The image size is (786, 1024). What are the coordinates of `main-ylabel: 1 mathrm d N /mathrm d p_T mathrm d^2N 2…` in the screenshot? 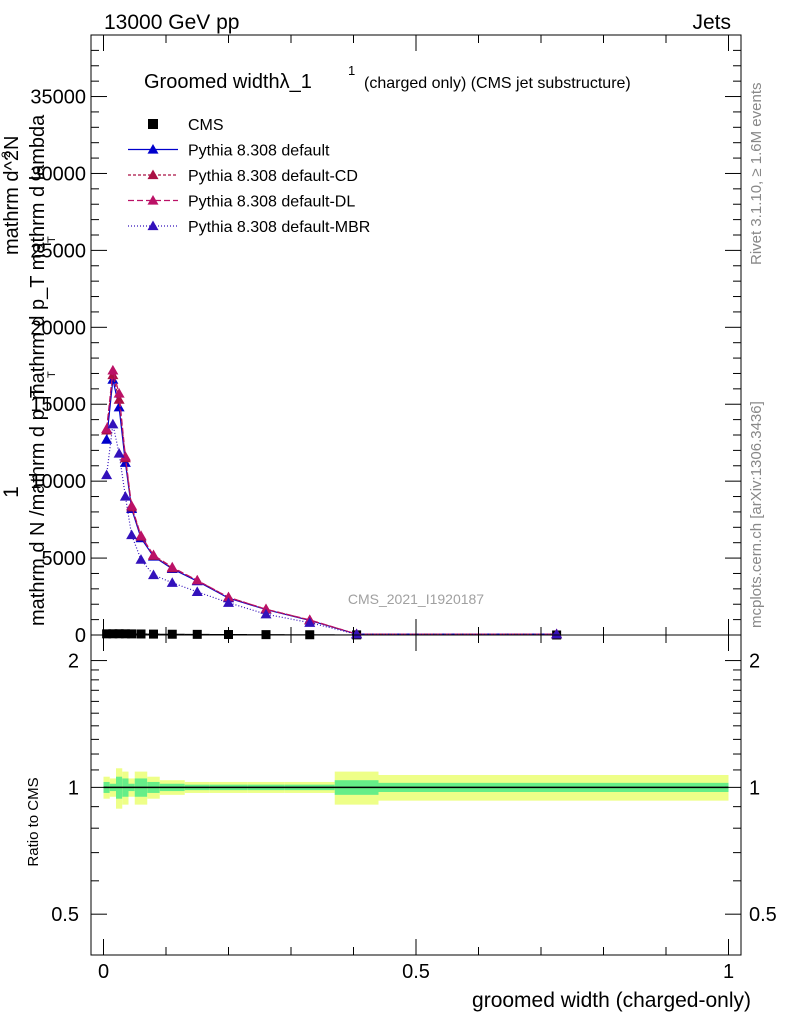 It's located at (29, 370).